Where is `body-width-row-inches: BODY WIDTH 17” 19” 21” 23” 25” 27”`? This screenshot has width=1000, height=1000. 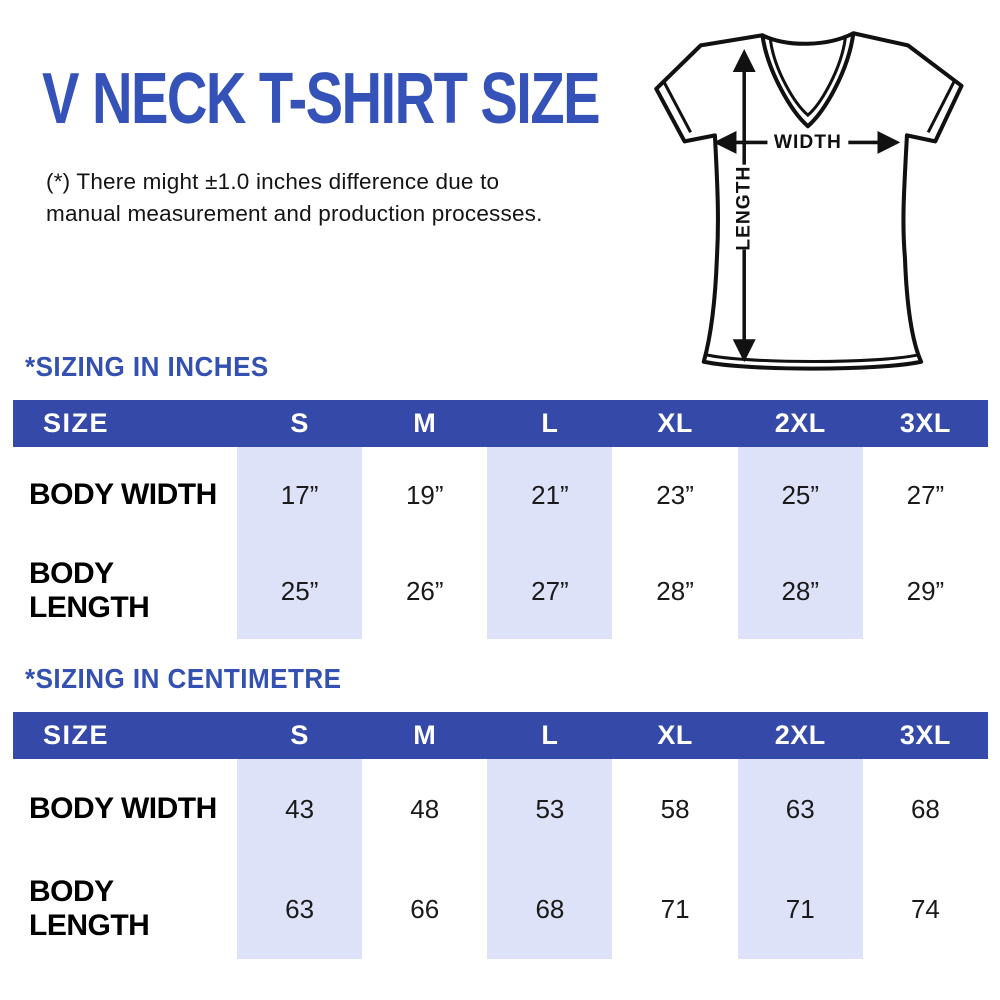
body-width-row-inches: BODY WIDTH 17” 19” 21” 23” 25” 27” is located at coordinates (500, 495).